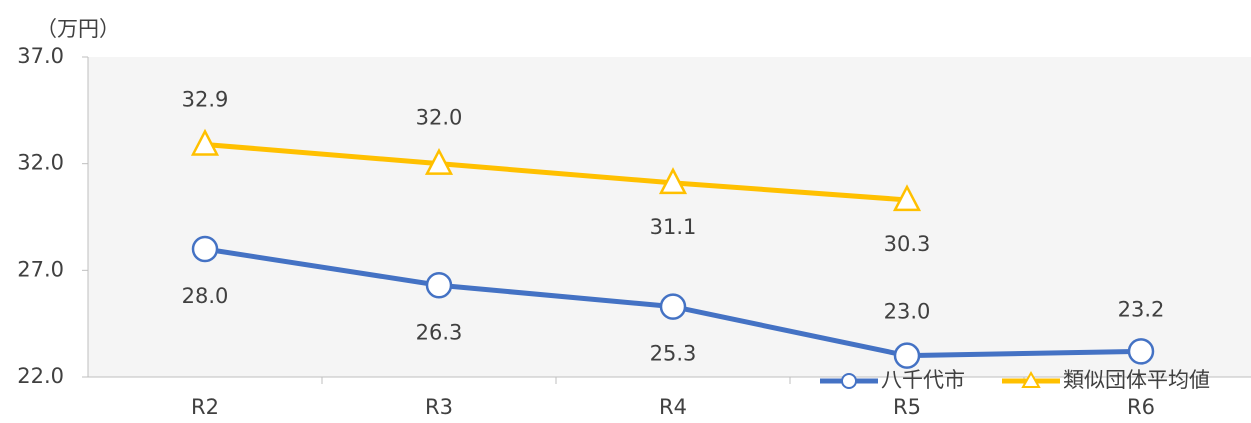 The width and height of the screenshot is (1251, 423). I want to click on data-label: 23.0, so click(907, 312).